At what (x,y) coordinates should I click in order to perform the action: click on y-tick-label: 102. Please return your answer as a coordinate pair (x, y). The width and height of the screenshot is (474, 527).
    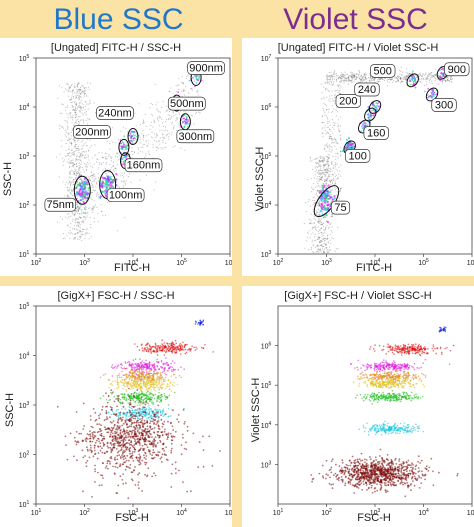
    Looking at the image, I should click on (24, 205).